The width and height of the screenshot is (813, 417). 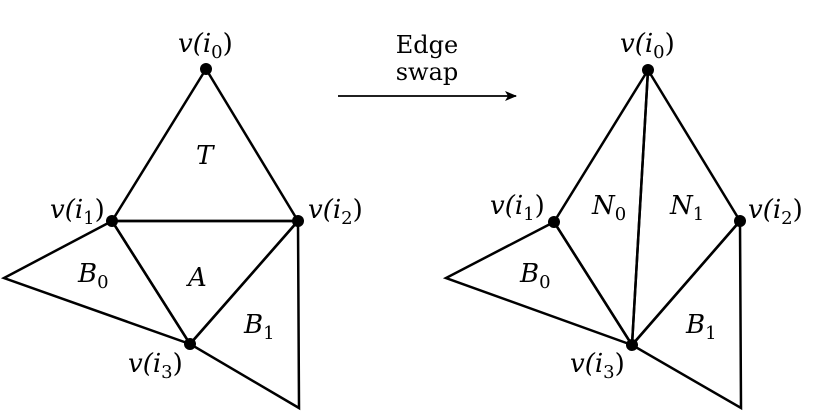 I want to click on right-vertex-label-i3: v(i3), so click(x=597, y=366).